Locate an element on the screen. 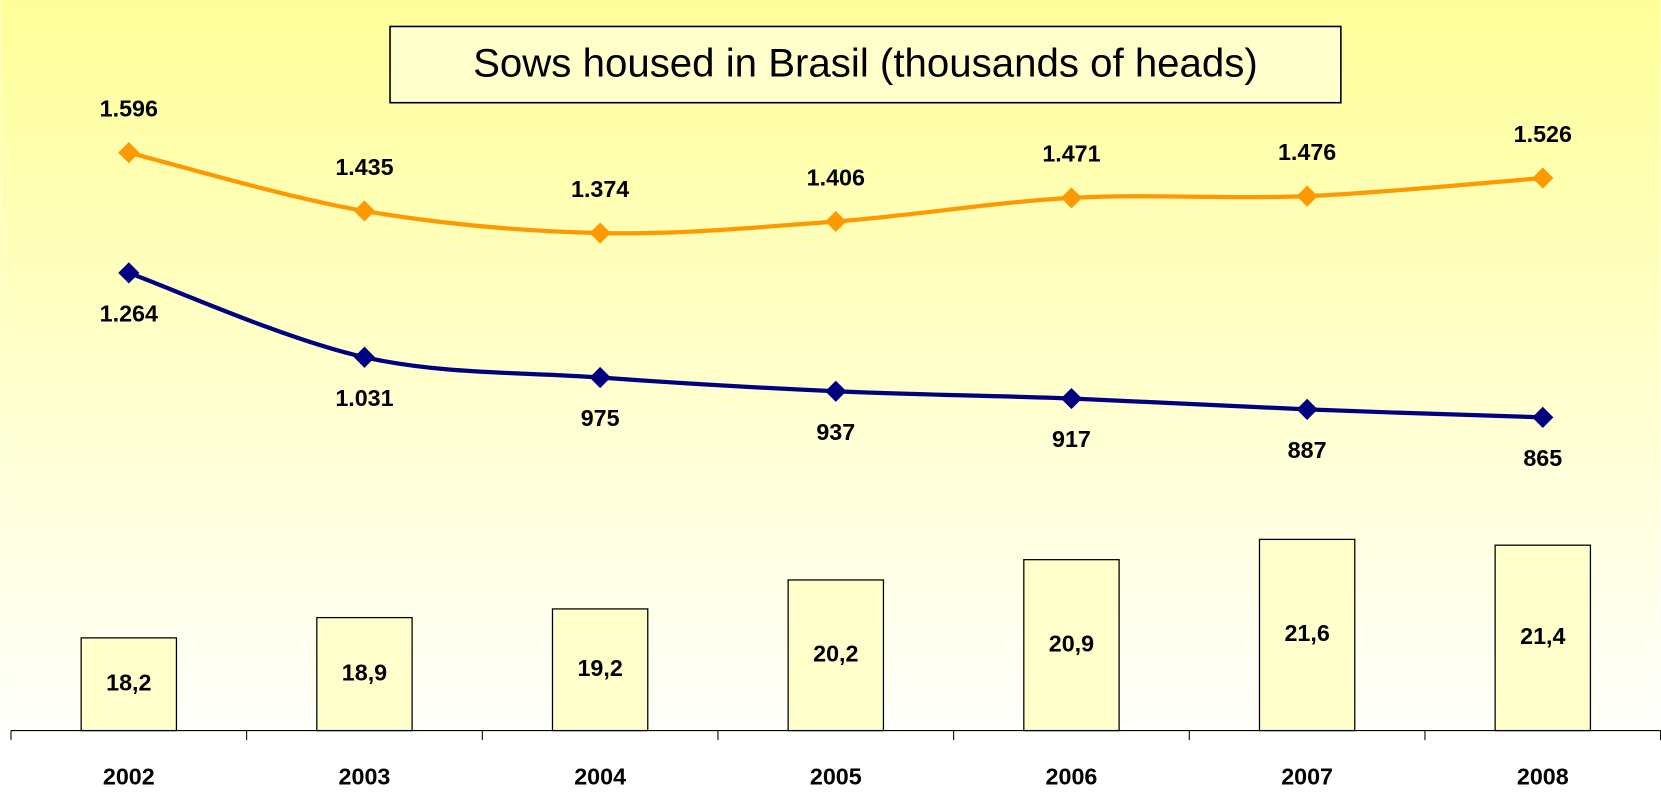 This screenshot has height=792, width=1661. data-label: 865 is located at coordinates (1542, 458).